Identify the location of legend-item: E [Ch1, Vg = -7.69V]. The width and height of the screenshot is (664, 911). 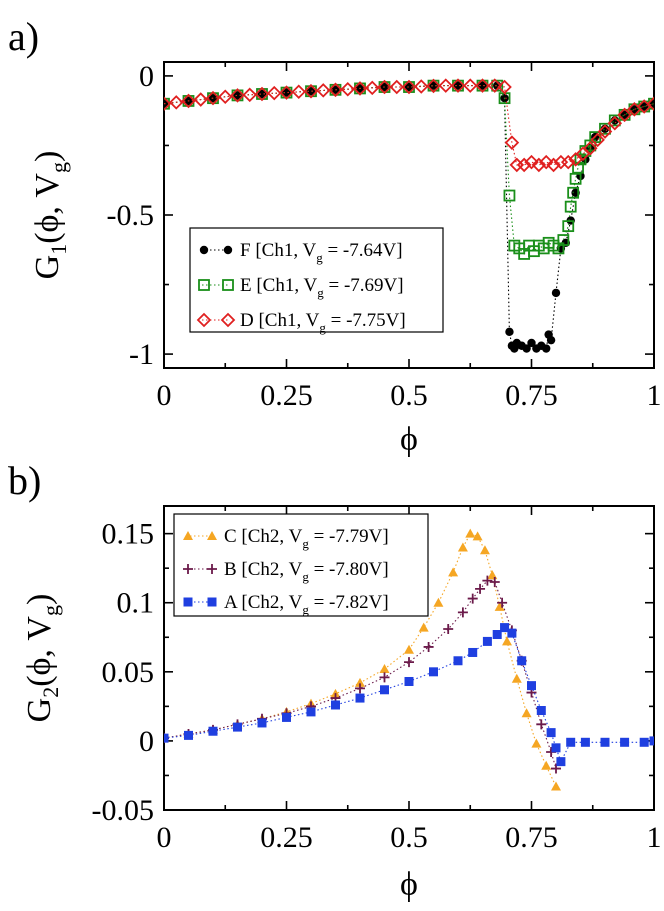
(301, 287).